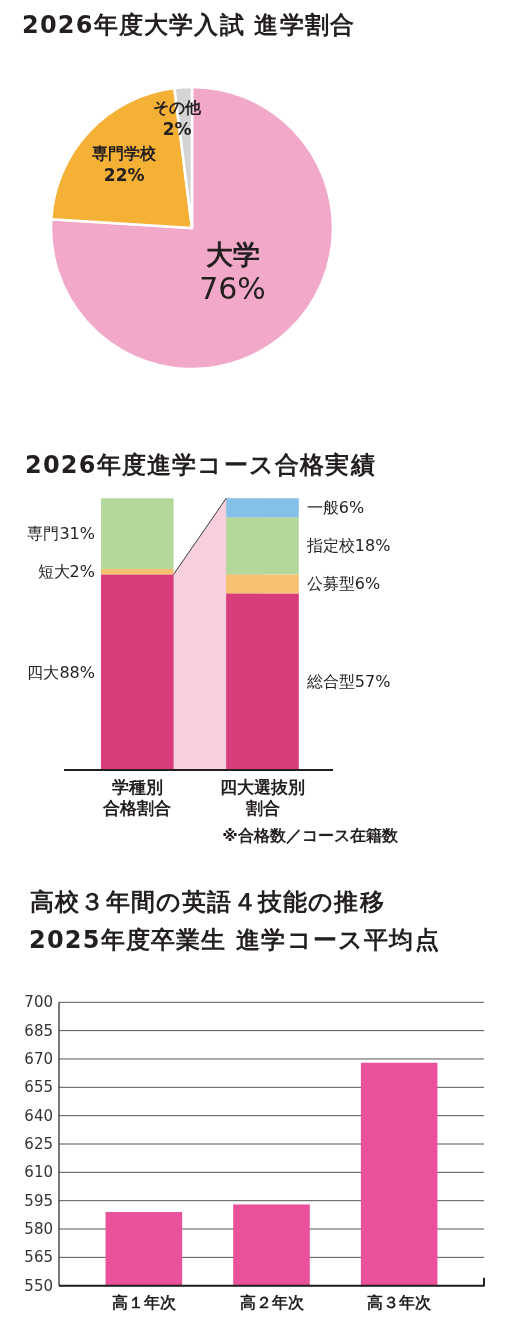 The width and height of the screenshot is (507, 1337). Describe the element at coordinates (38, 1200) in the screenshot. I see `y-tick-label: 595` at that location.